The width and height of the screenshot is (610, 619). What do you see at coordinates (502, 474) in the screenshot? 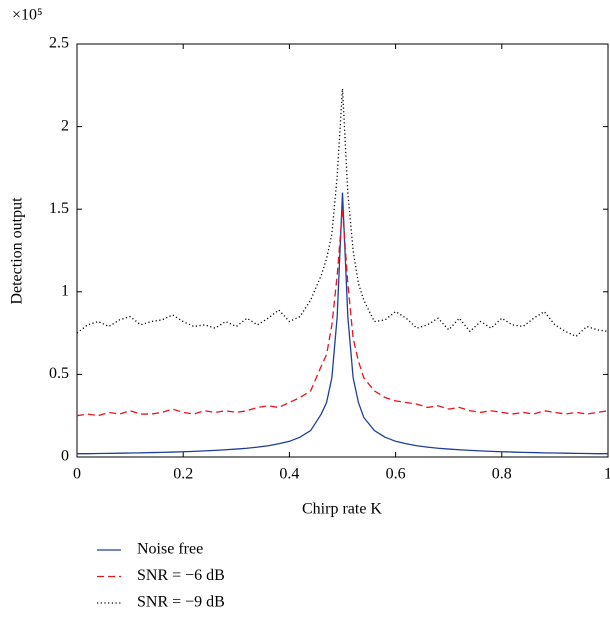
I see `x-tick-label: 0.8` at bounding box center [502, 474].